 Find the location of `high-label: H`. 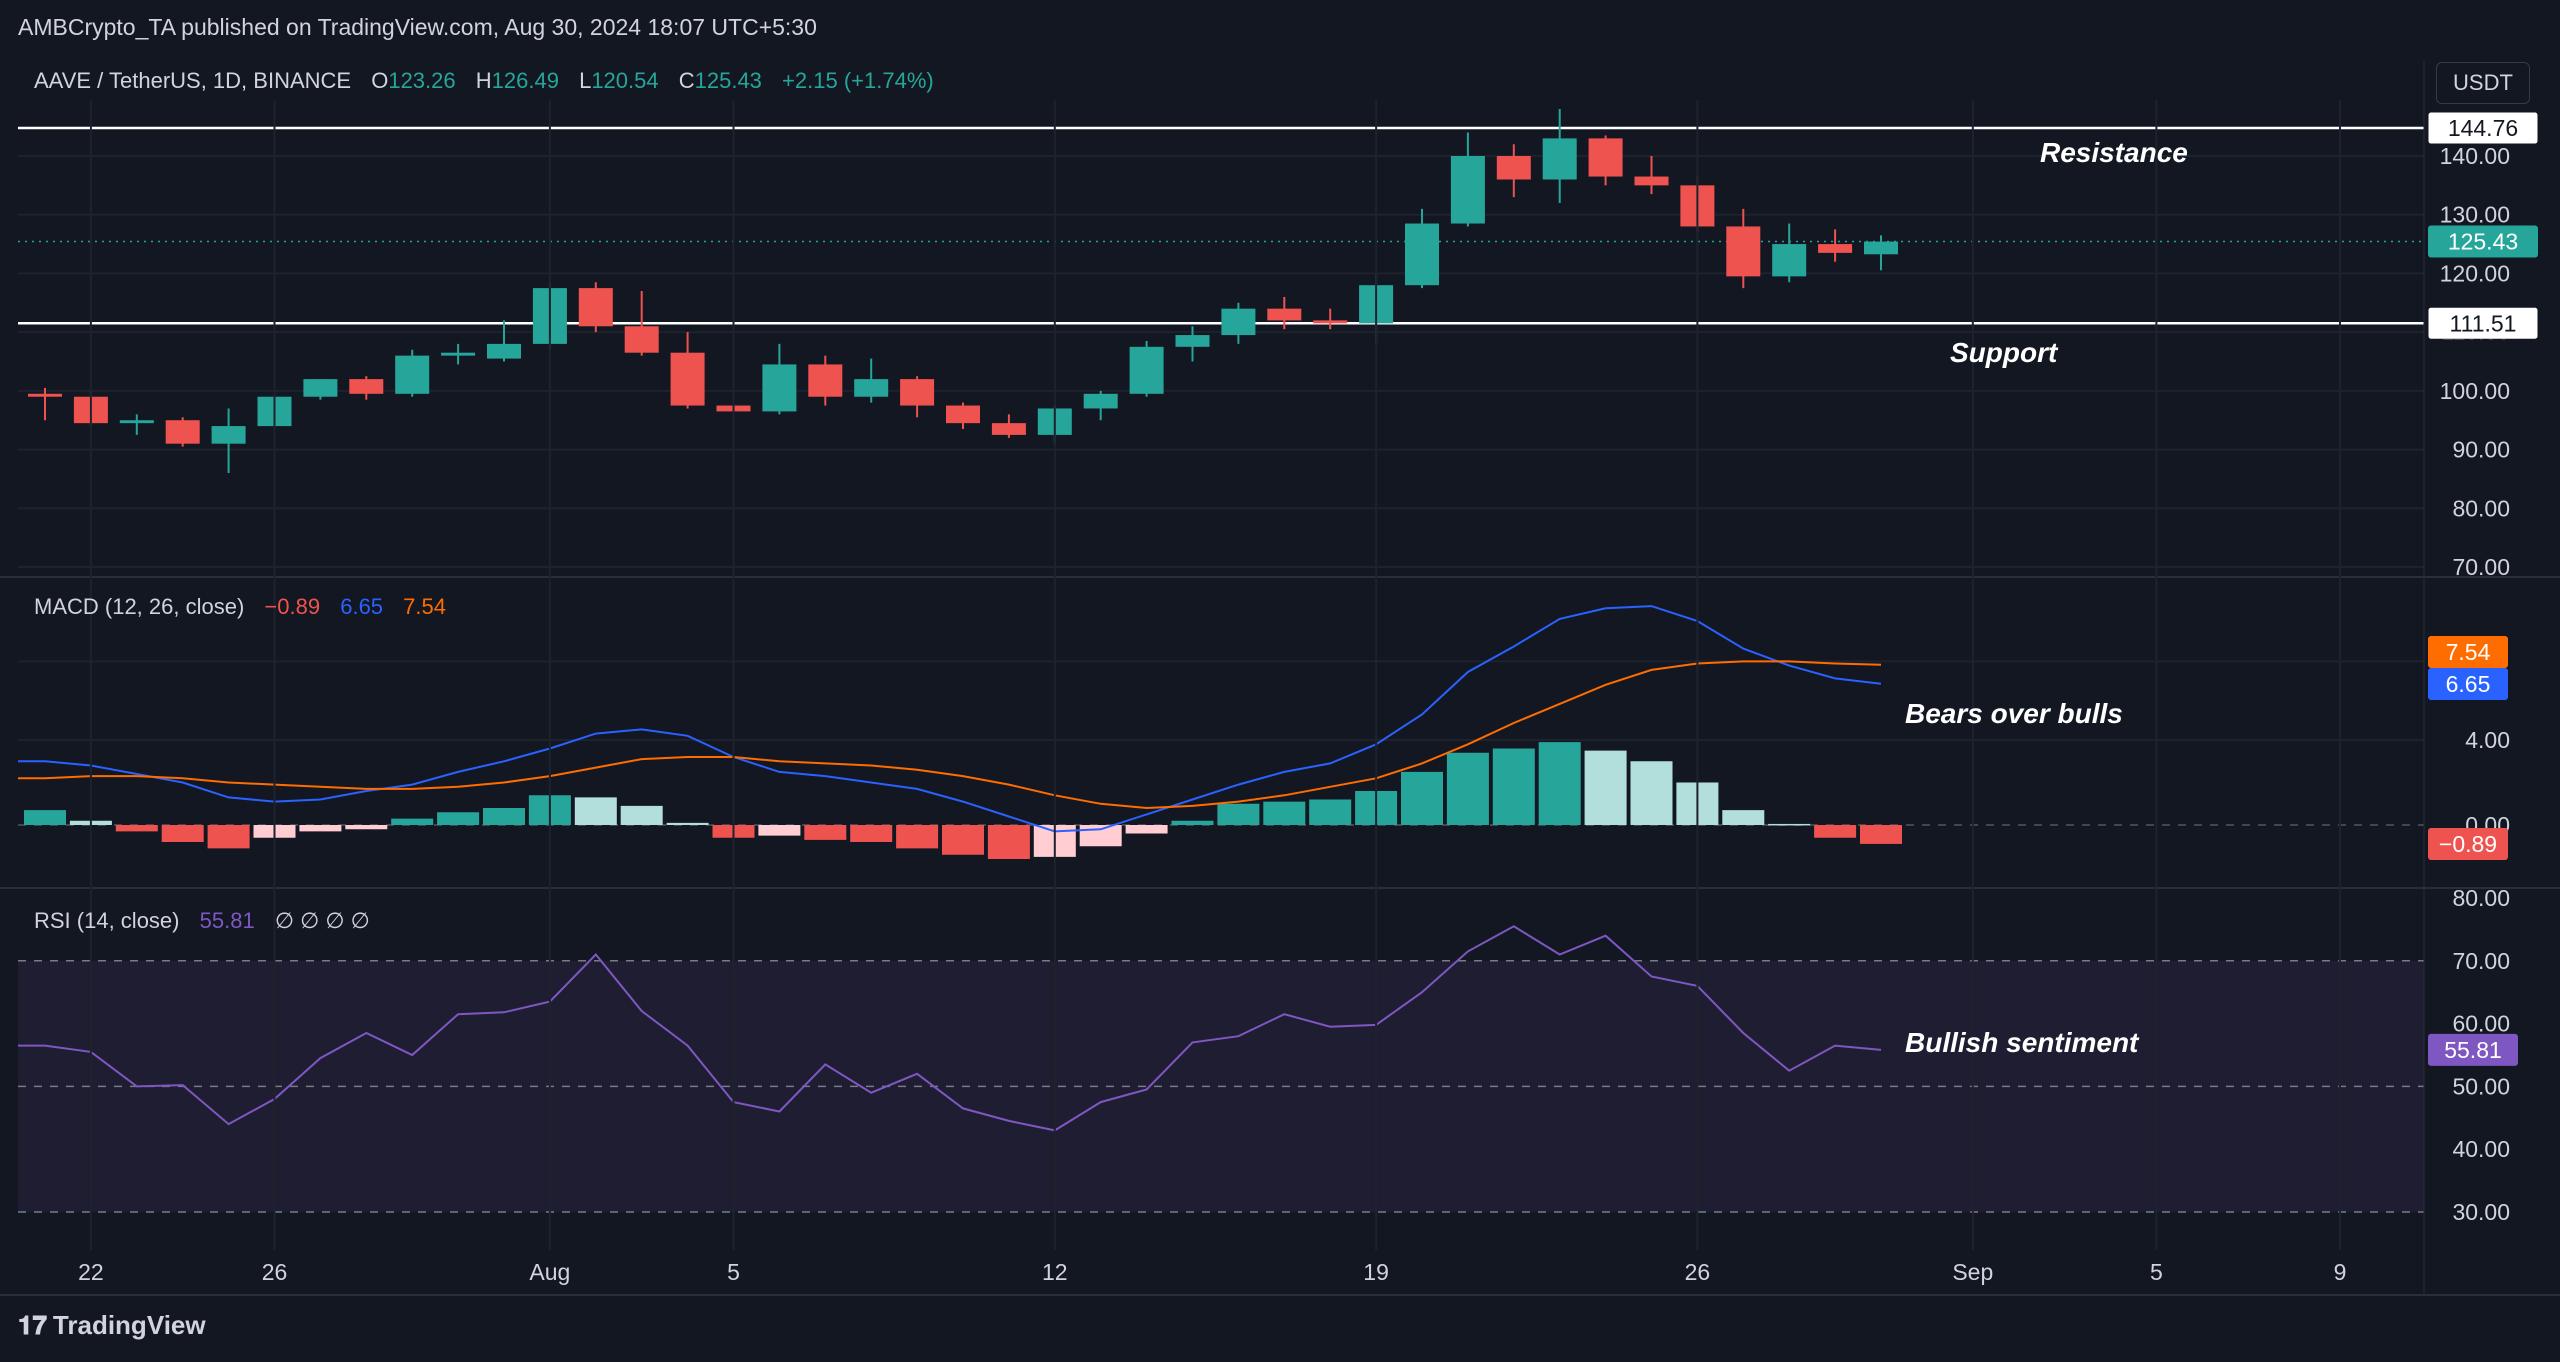

high-label: H is located at coordinates (484, 80).